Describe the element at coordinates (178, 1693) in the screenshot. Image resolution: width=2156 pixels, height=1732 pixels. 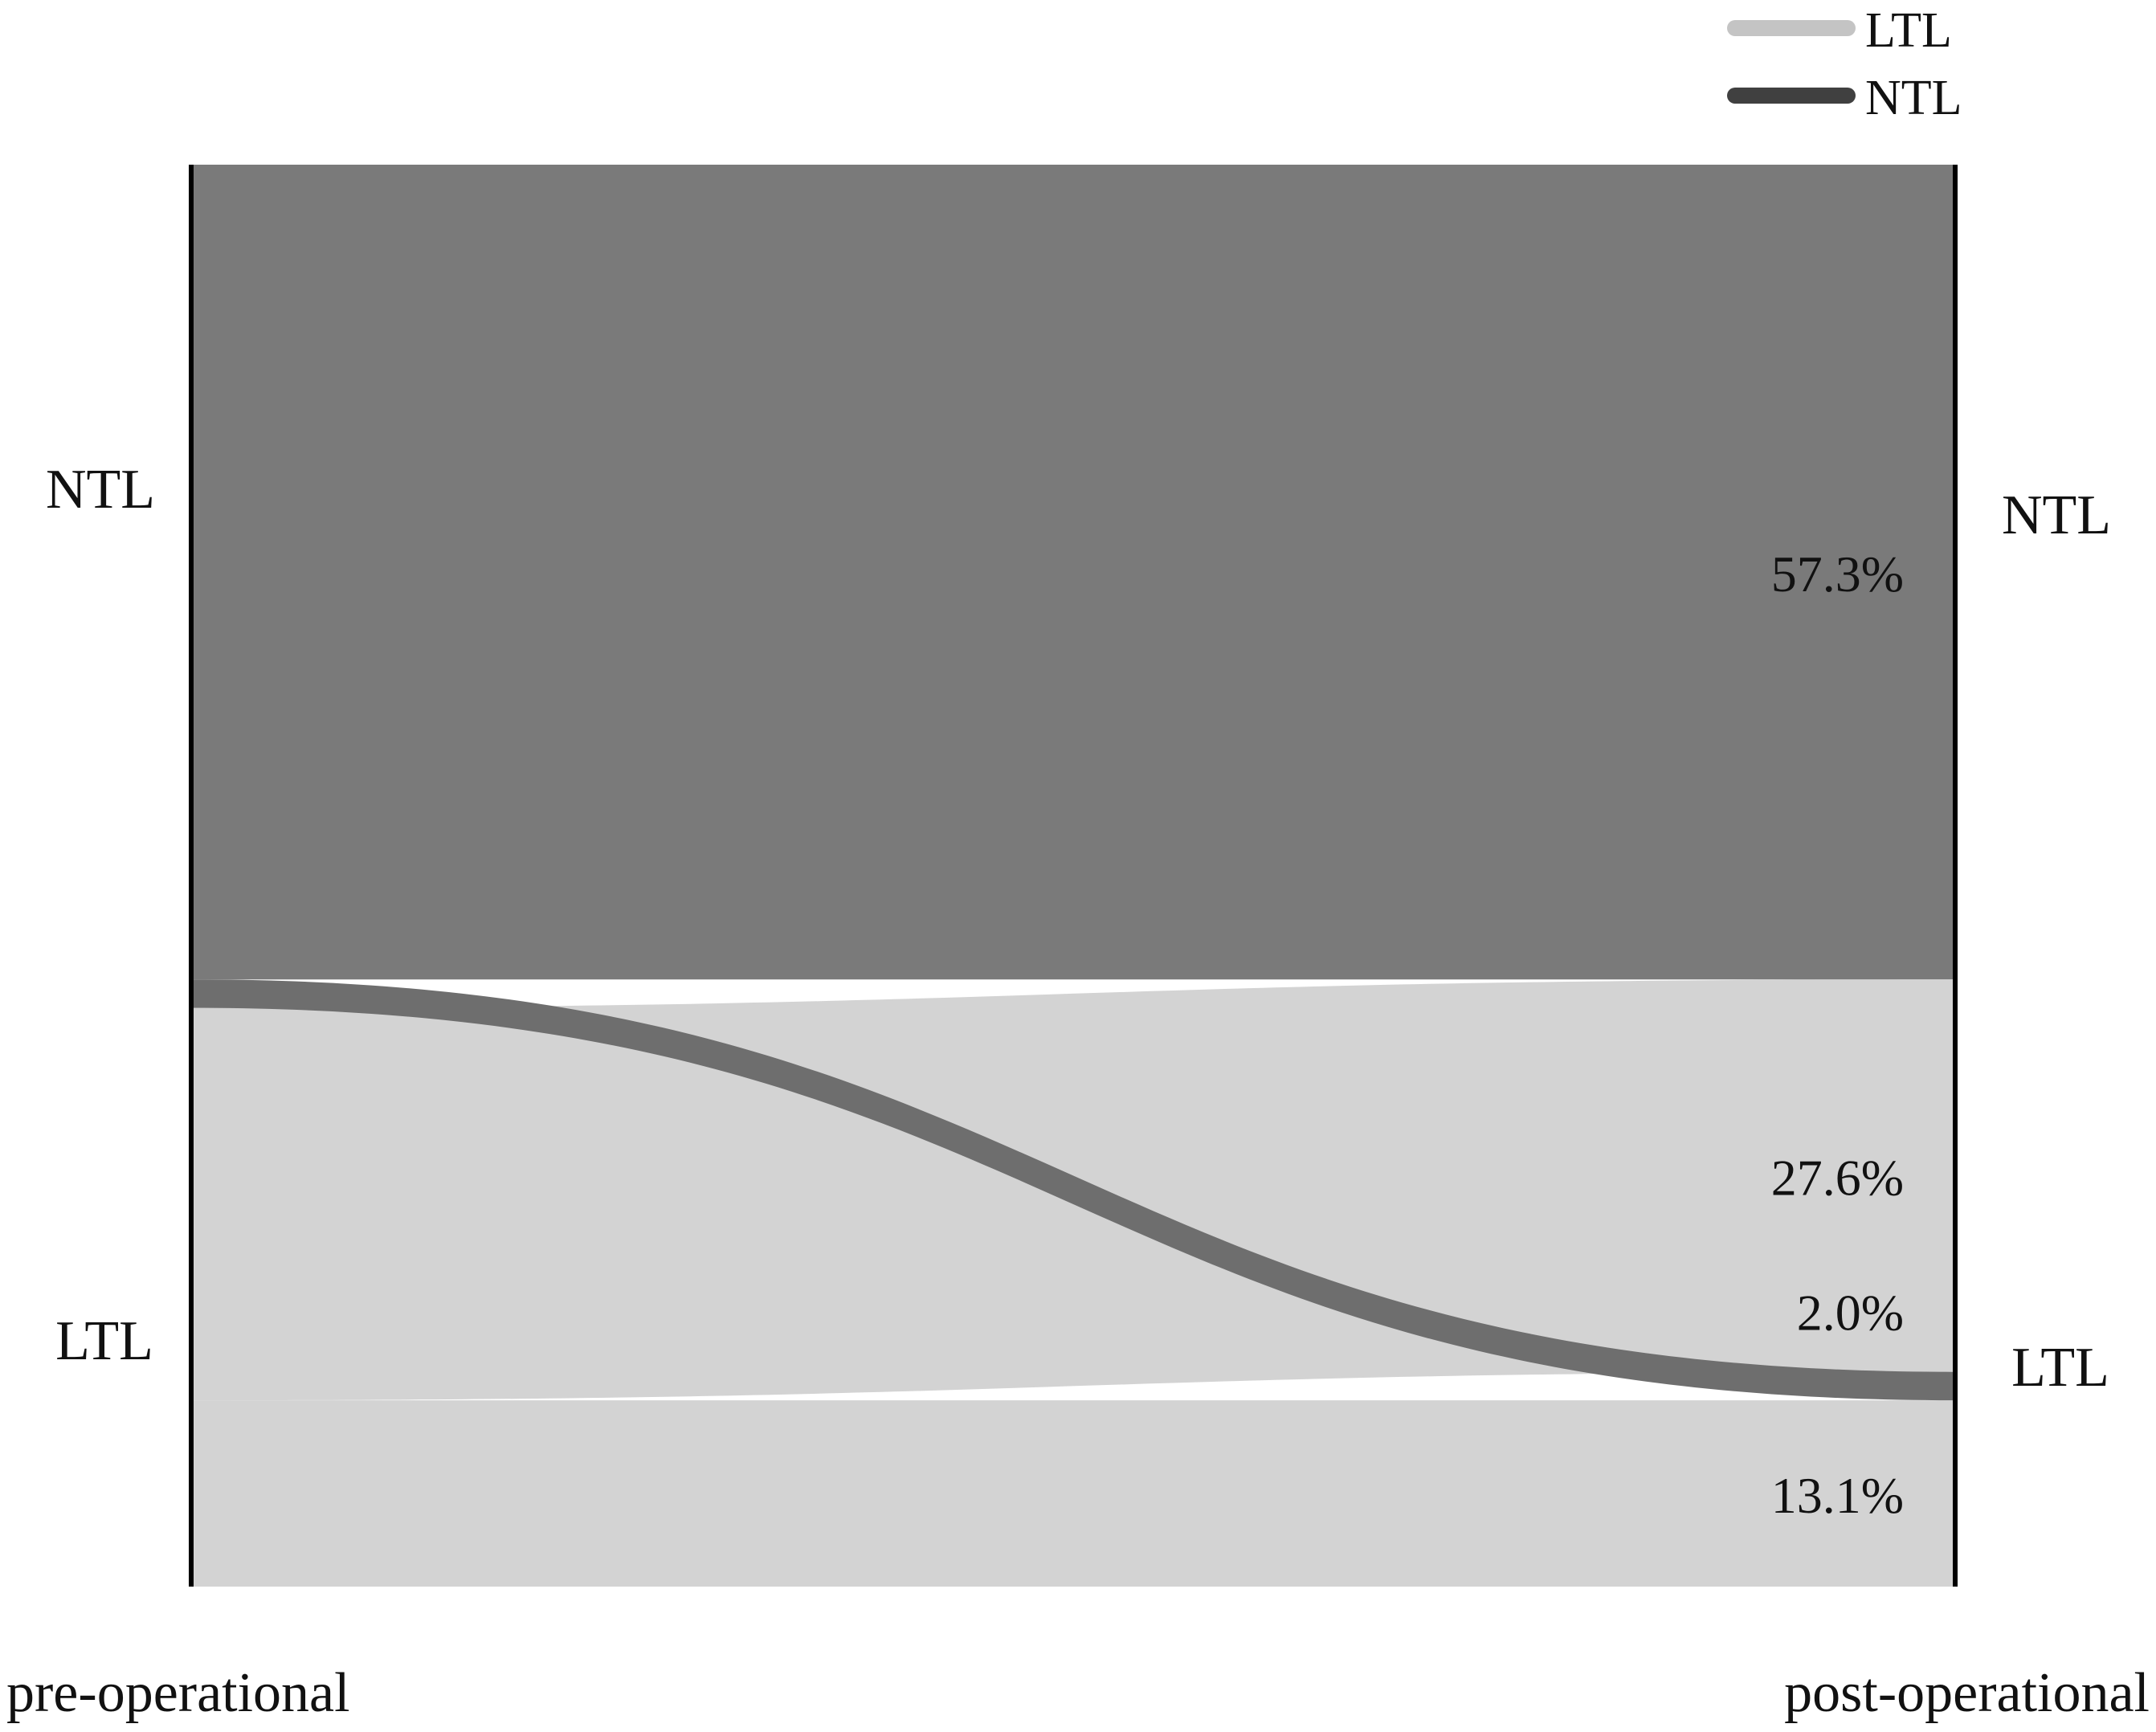
I see `left-axis-title: pre-operational` at that location.